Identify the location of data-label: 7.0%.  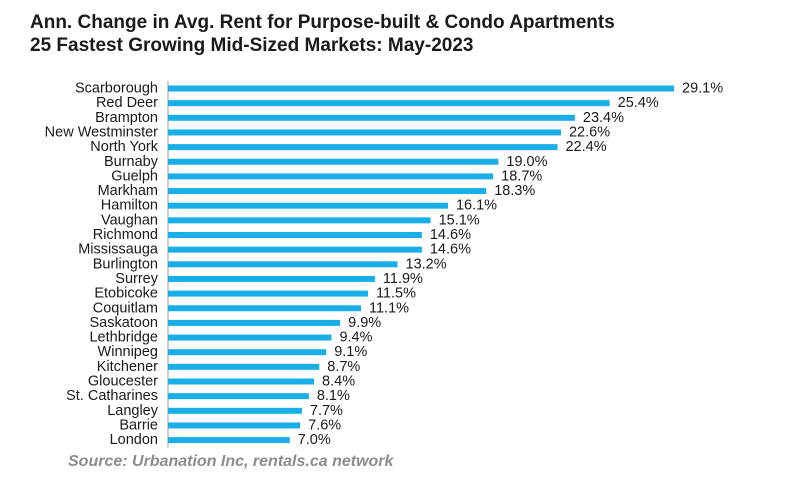
(314, 440).